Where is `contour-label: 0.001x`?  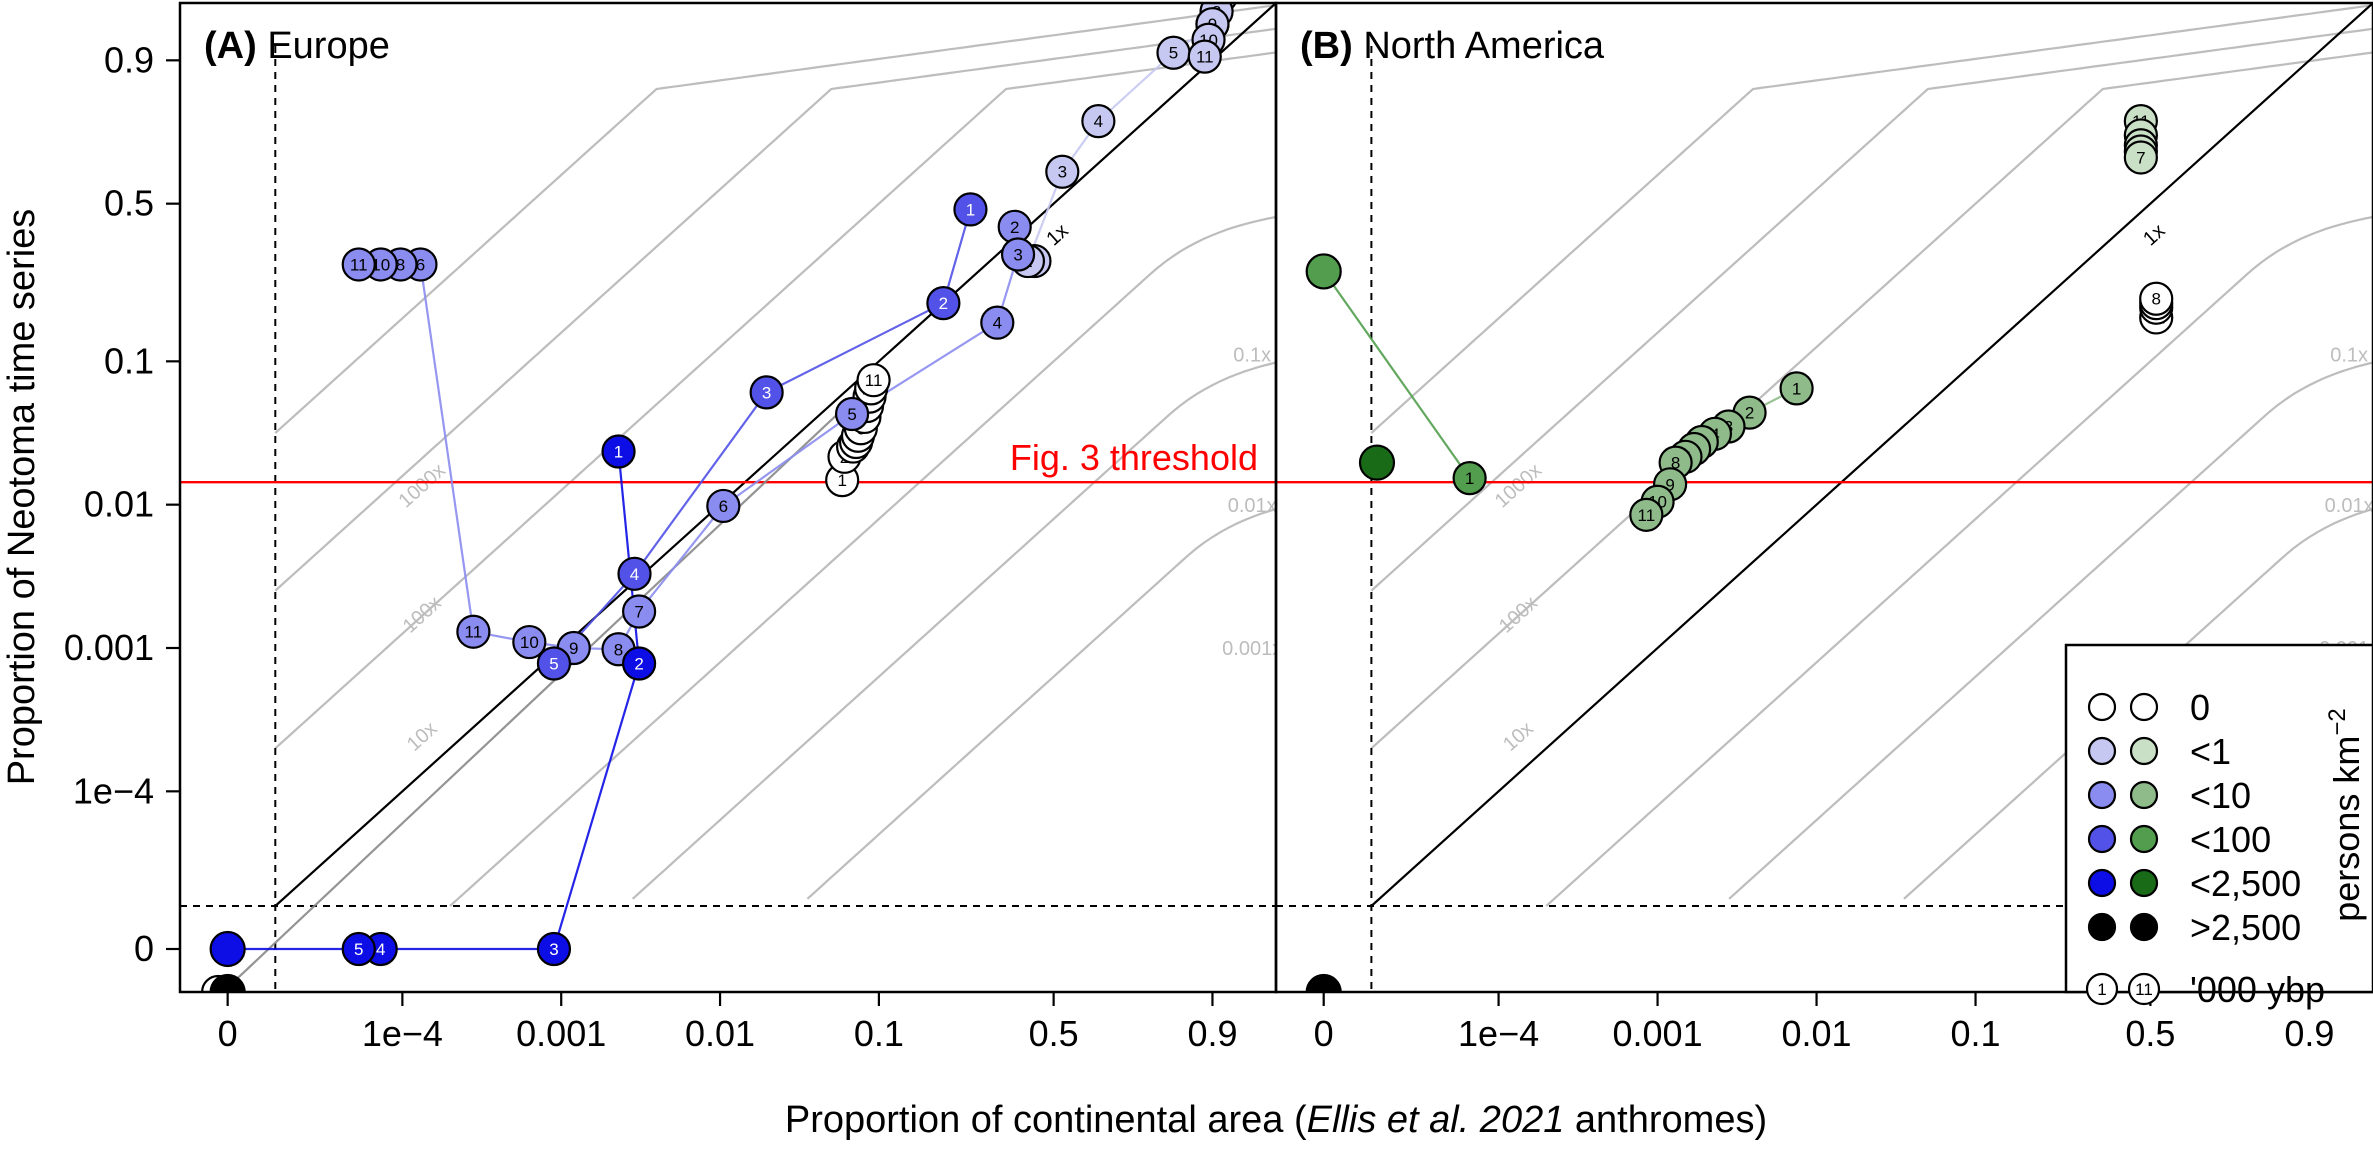 contour-label: 0.001x is located at coordinates (1252, 649).